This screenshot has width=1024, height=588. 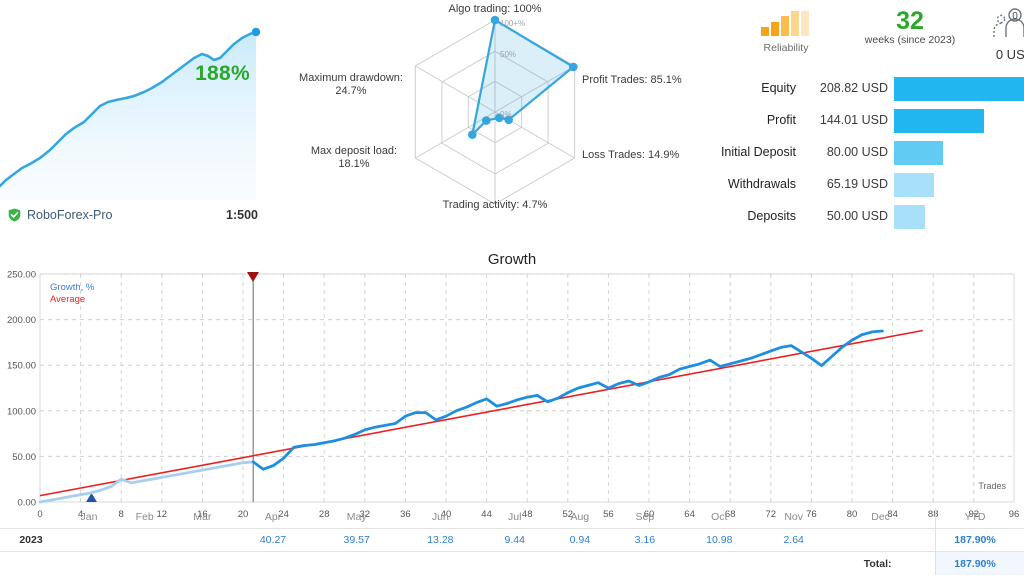 What do you see at coordinates (130, 113) in the screenshot?
I see `sparkline-chart` at bounding box center [130, 113].